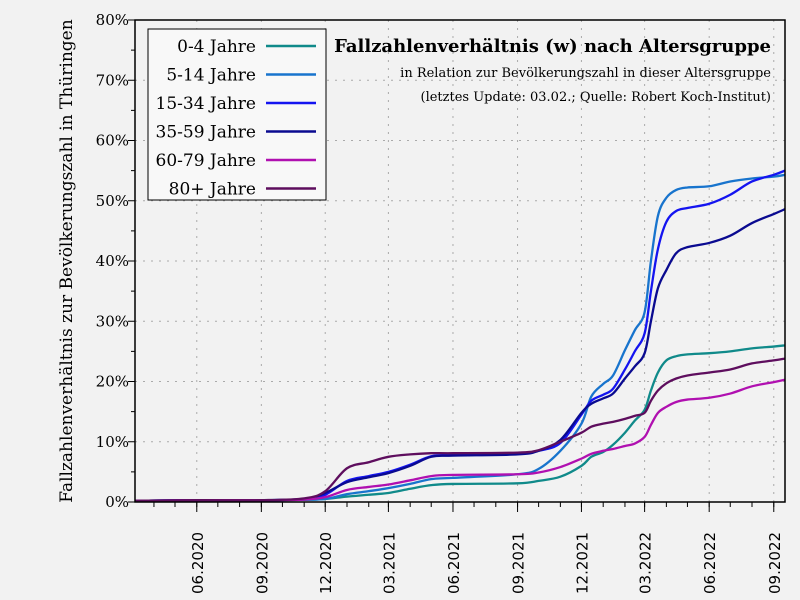 The image size is (800, 600). Describe the element at coordinates (775, 563) in the screenshot. I see `x-tick-label: 09.2022` at that location.